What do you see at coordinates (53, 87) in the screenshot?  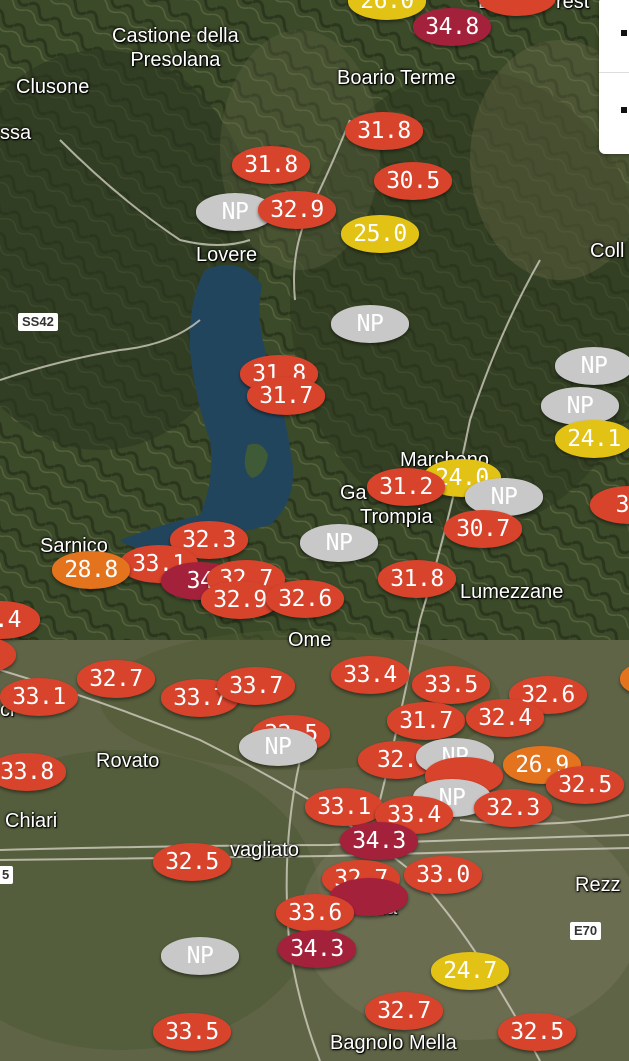 I see `place-clusone: Clusone` at bounding box center [53, 87].